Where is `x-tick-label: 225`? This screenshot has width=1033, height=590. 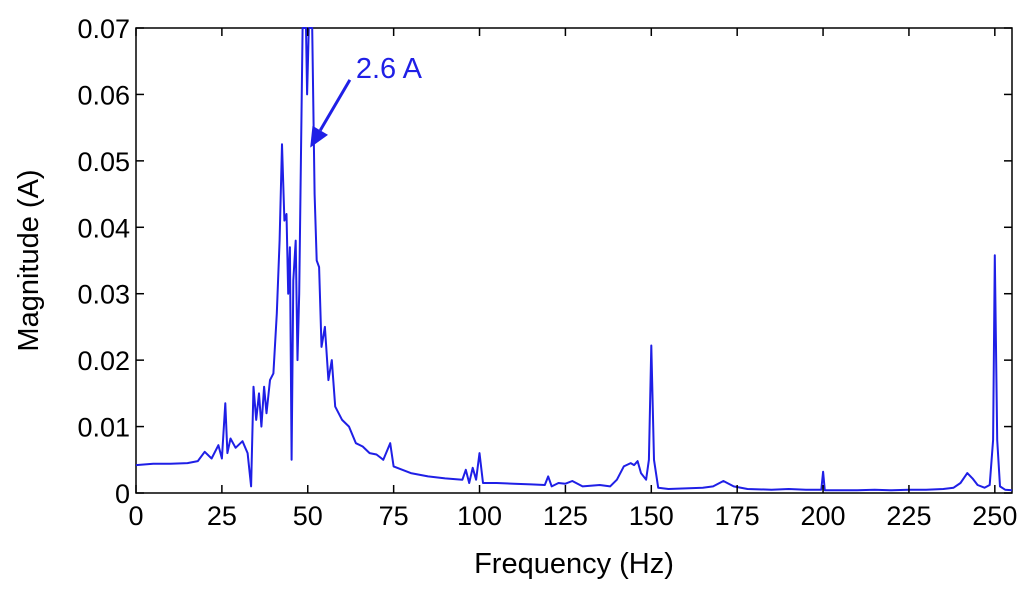
x-tick-label: 225 is located at coordinates (908, 516).